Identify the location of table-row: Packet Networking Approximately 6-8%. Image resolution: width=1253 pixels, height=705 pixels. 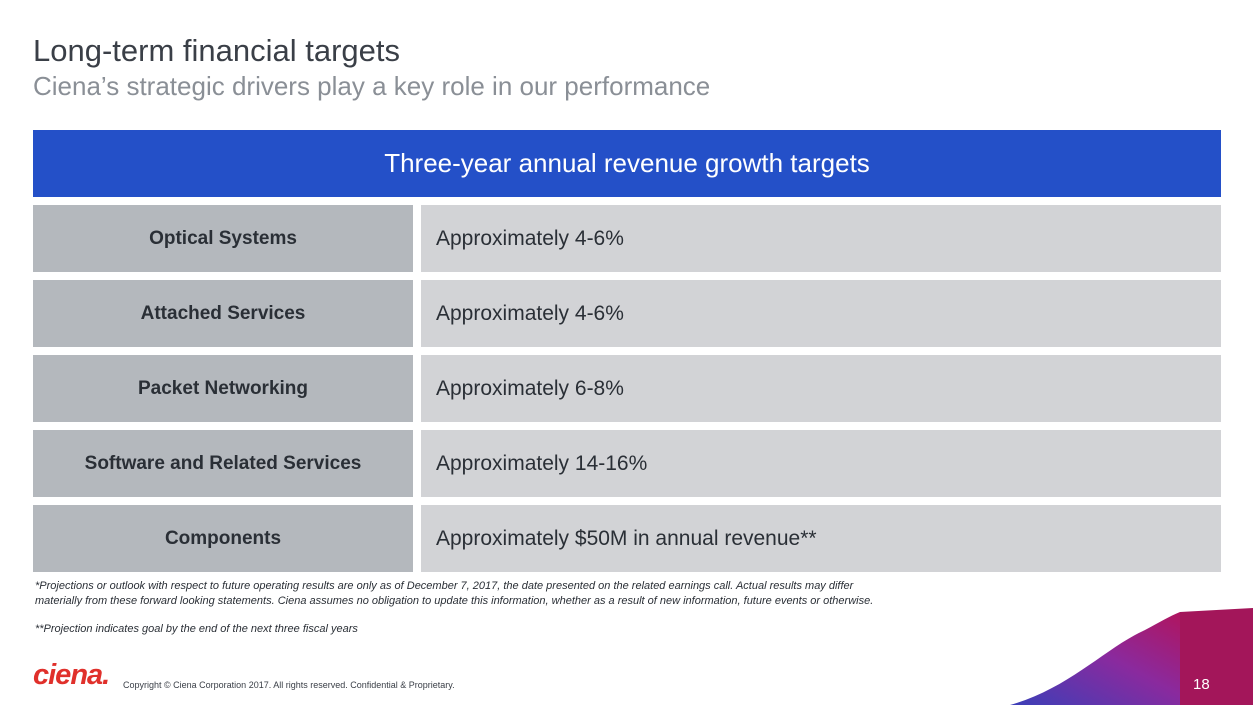
(627, 388).